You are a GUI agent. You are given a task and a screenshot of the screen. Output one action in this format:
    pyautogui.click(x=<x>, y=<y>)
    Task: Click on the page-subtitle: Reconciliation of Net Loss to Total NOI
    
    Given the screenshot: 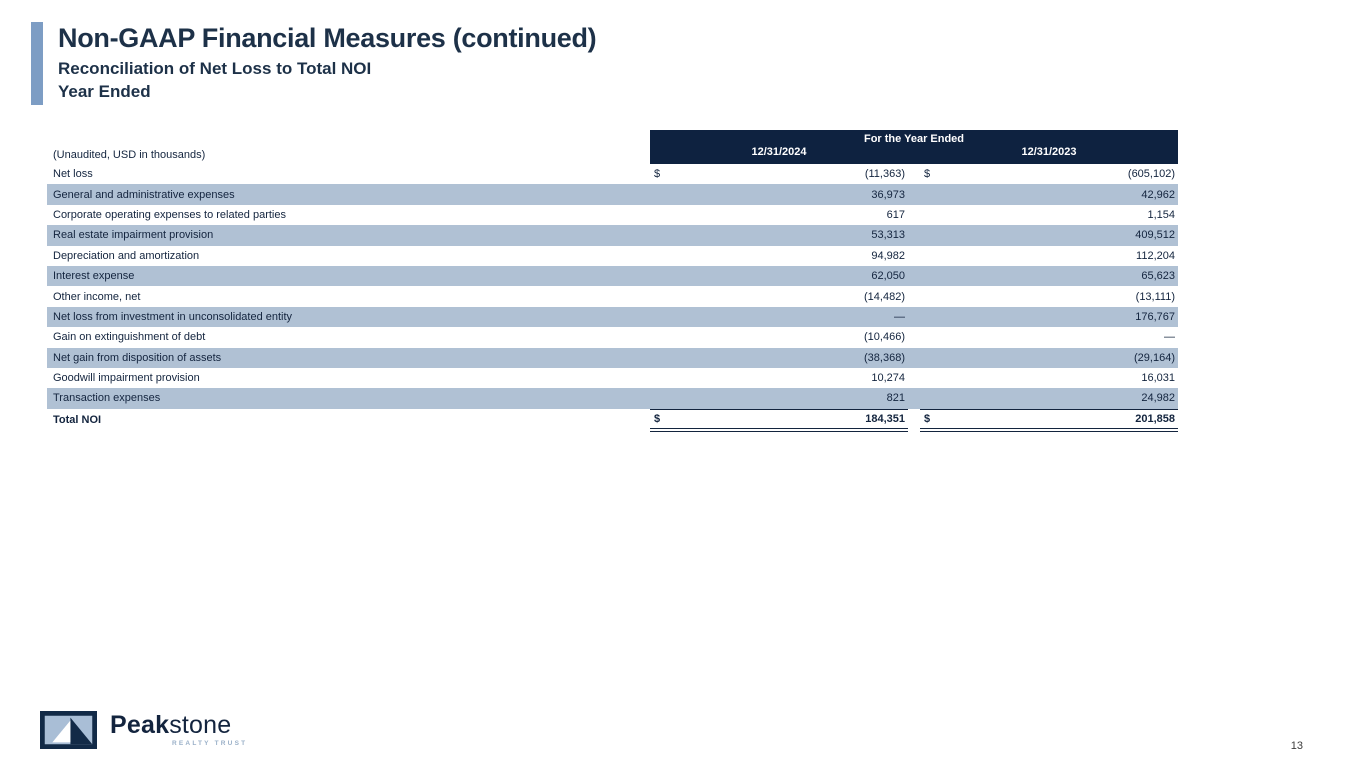 What is the action you would take?
    pyautogui.click(x=215, y=68)
    